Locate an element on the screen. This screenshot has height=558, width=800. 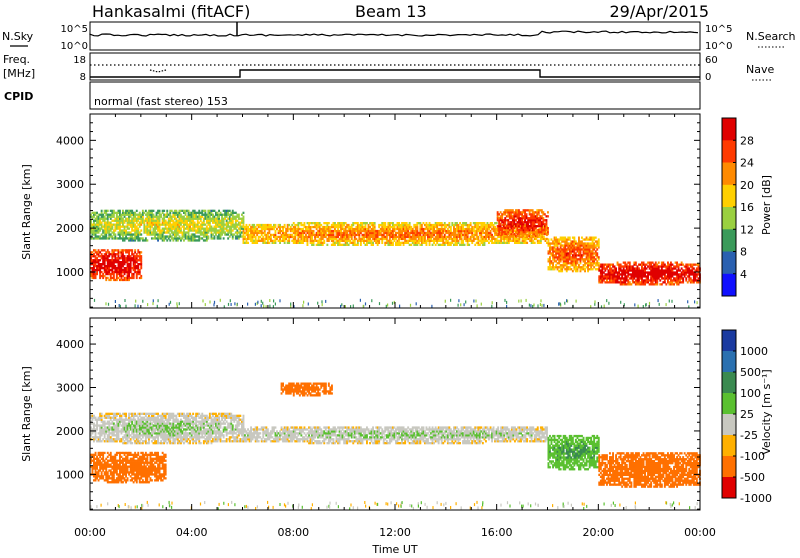
nave-label: Nave is located at coordinates (760, 69).